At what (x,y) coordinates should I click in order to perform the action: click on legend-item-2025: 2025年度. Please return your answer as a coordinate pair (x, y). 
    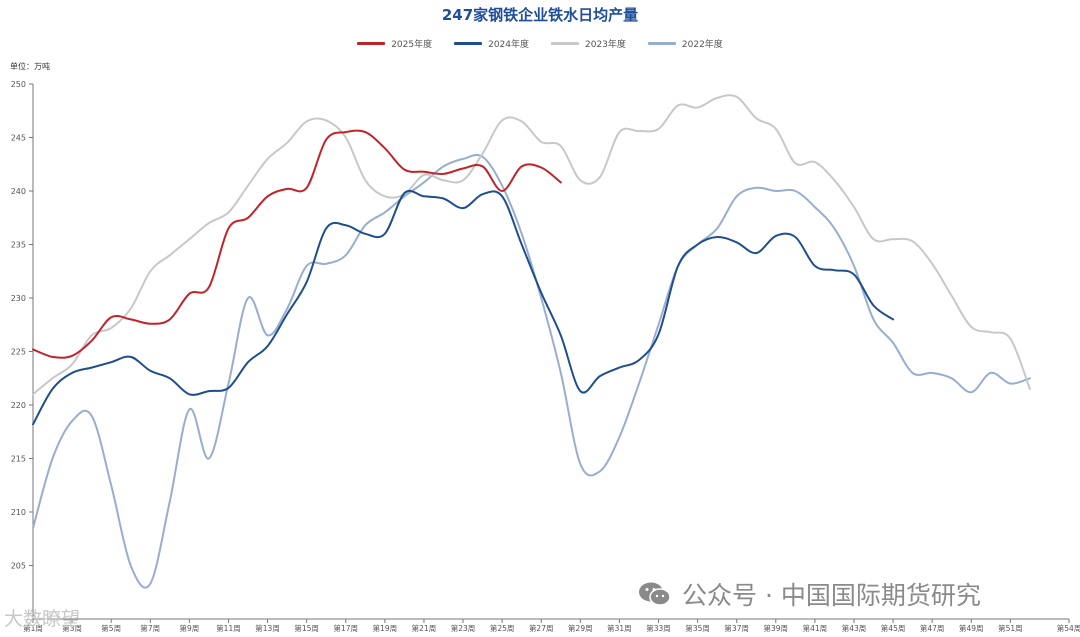
    Looking at the image, I should click on (394, 43).